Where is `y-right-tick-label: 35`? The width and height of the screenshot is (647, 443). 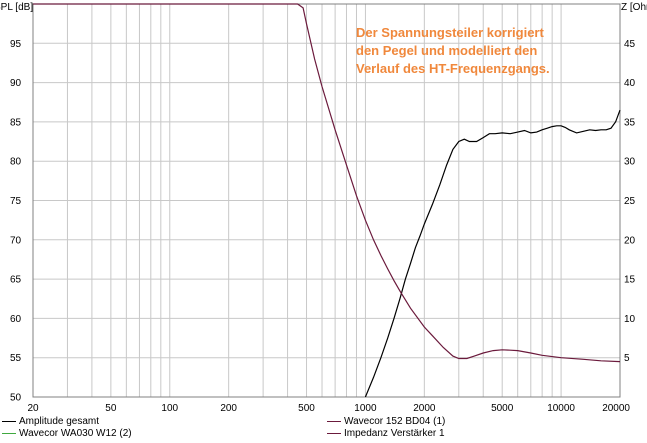 y-right-tick-label: 35 is located at coordinates (630, 122).